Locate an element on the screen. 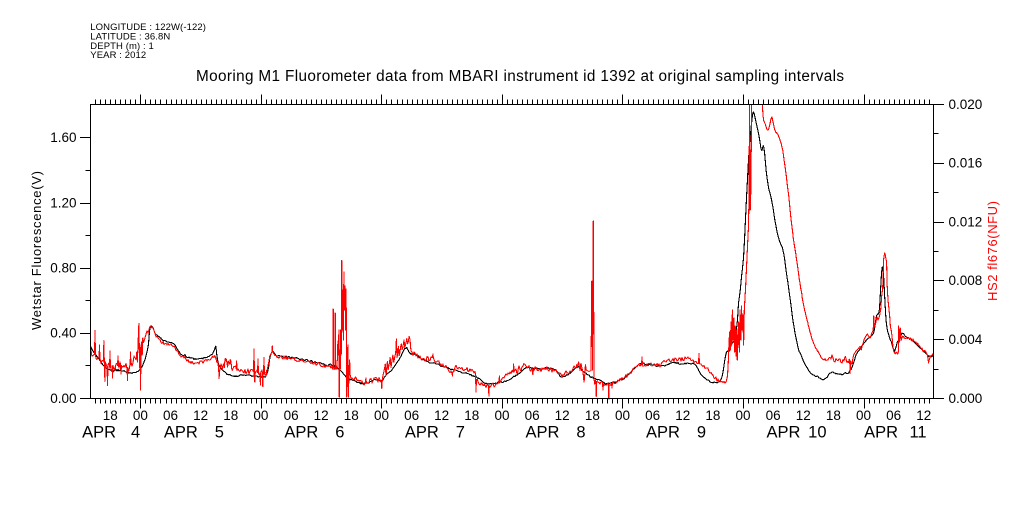 The image size is (1009, 509). svg-text: DEPTH (m) : 1 is located at coordinates (122, 46).